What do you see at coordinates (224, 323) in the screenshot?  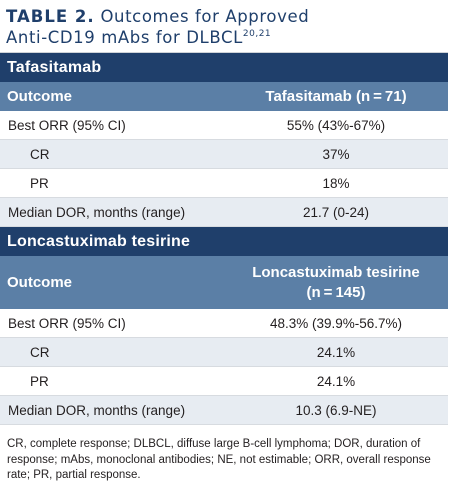 I see `table-row: Best ORR (95% CI) 48.3% (39.9%-56.7%)` at bounding box center [224, 323].